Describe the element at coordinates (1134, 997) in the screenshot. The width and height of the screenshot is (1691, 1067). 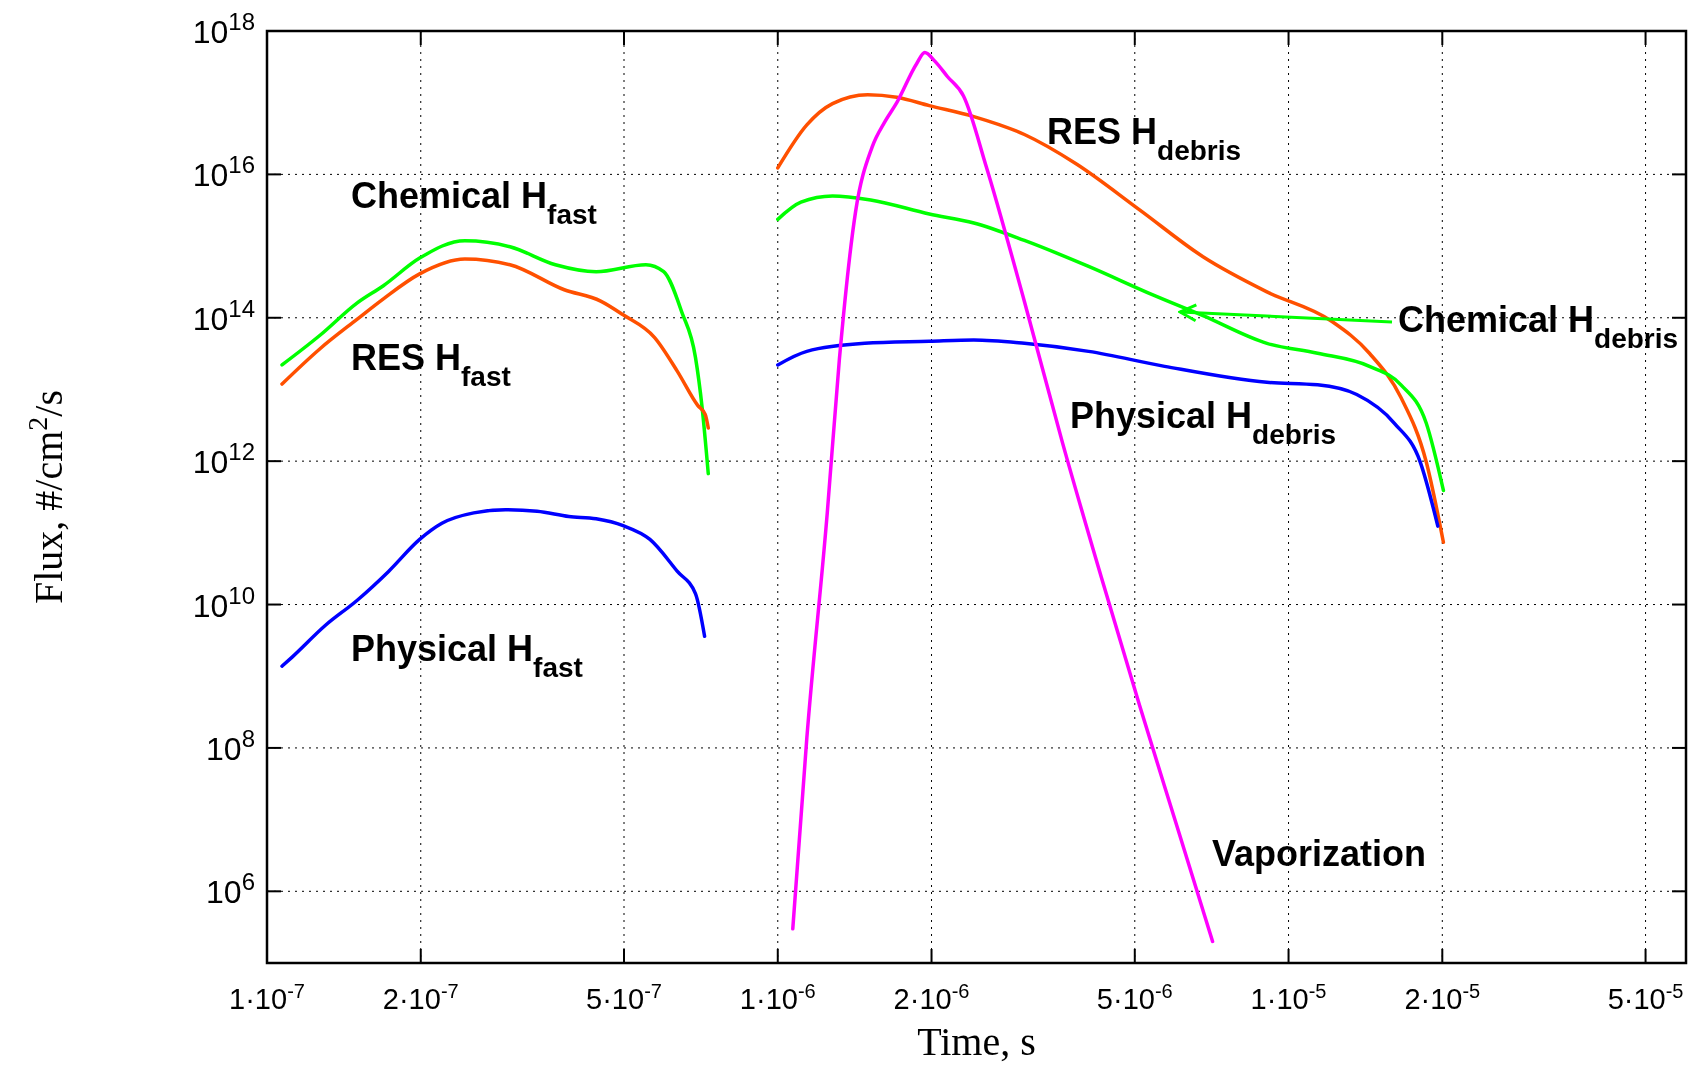
I see `x-tick-label: 5·10$^{-6}$` at that location.